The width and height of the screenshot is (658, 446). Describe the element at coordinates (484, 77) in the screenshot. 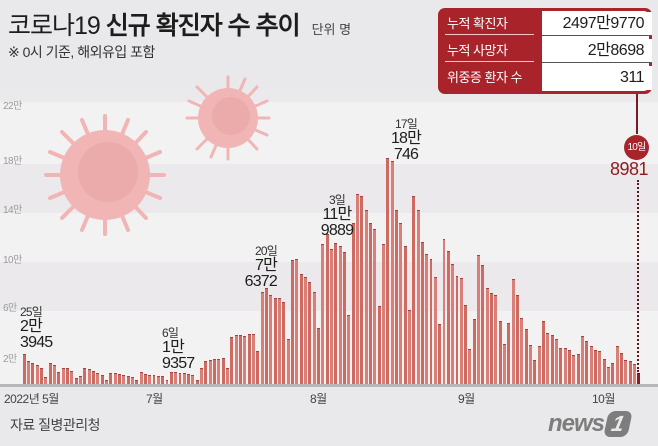

I see `stats-label: 위중증 환자 수` at that location.